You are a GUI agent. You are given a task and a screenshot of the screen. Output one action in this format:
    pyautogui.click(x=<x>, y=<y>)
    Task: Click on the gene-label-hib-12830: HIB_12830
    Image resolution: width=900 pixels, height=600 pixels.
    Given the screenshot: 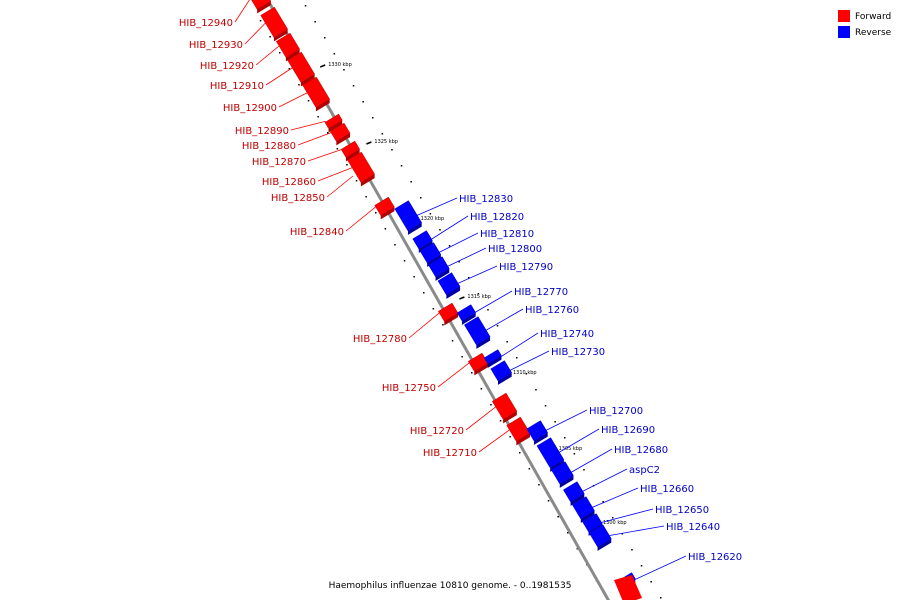 What is the action you would take?
    pyautogui.click(x=486, y=199)
    